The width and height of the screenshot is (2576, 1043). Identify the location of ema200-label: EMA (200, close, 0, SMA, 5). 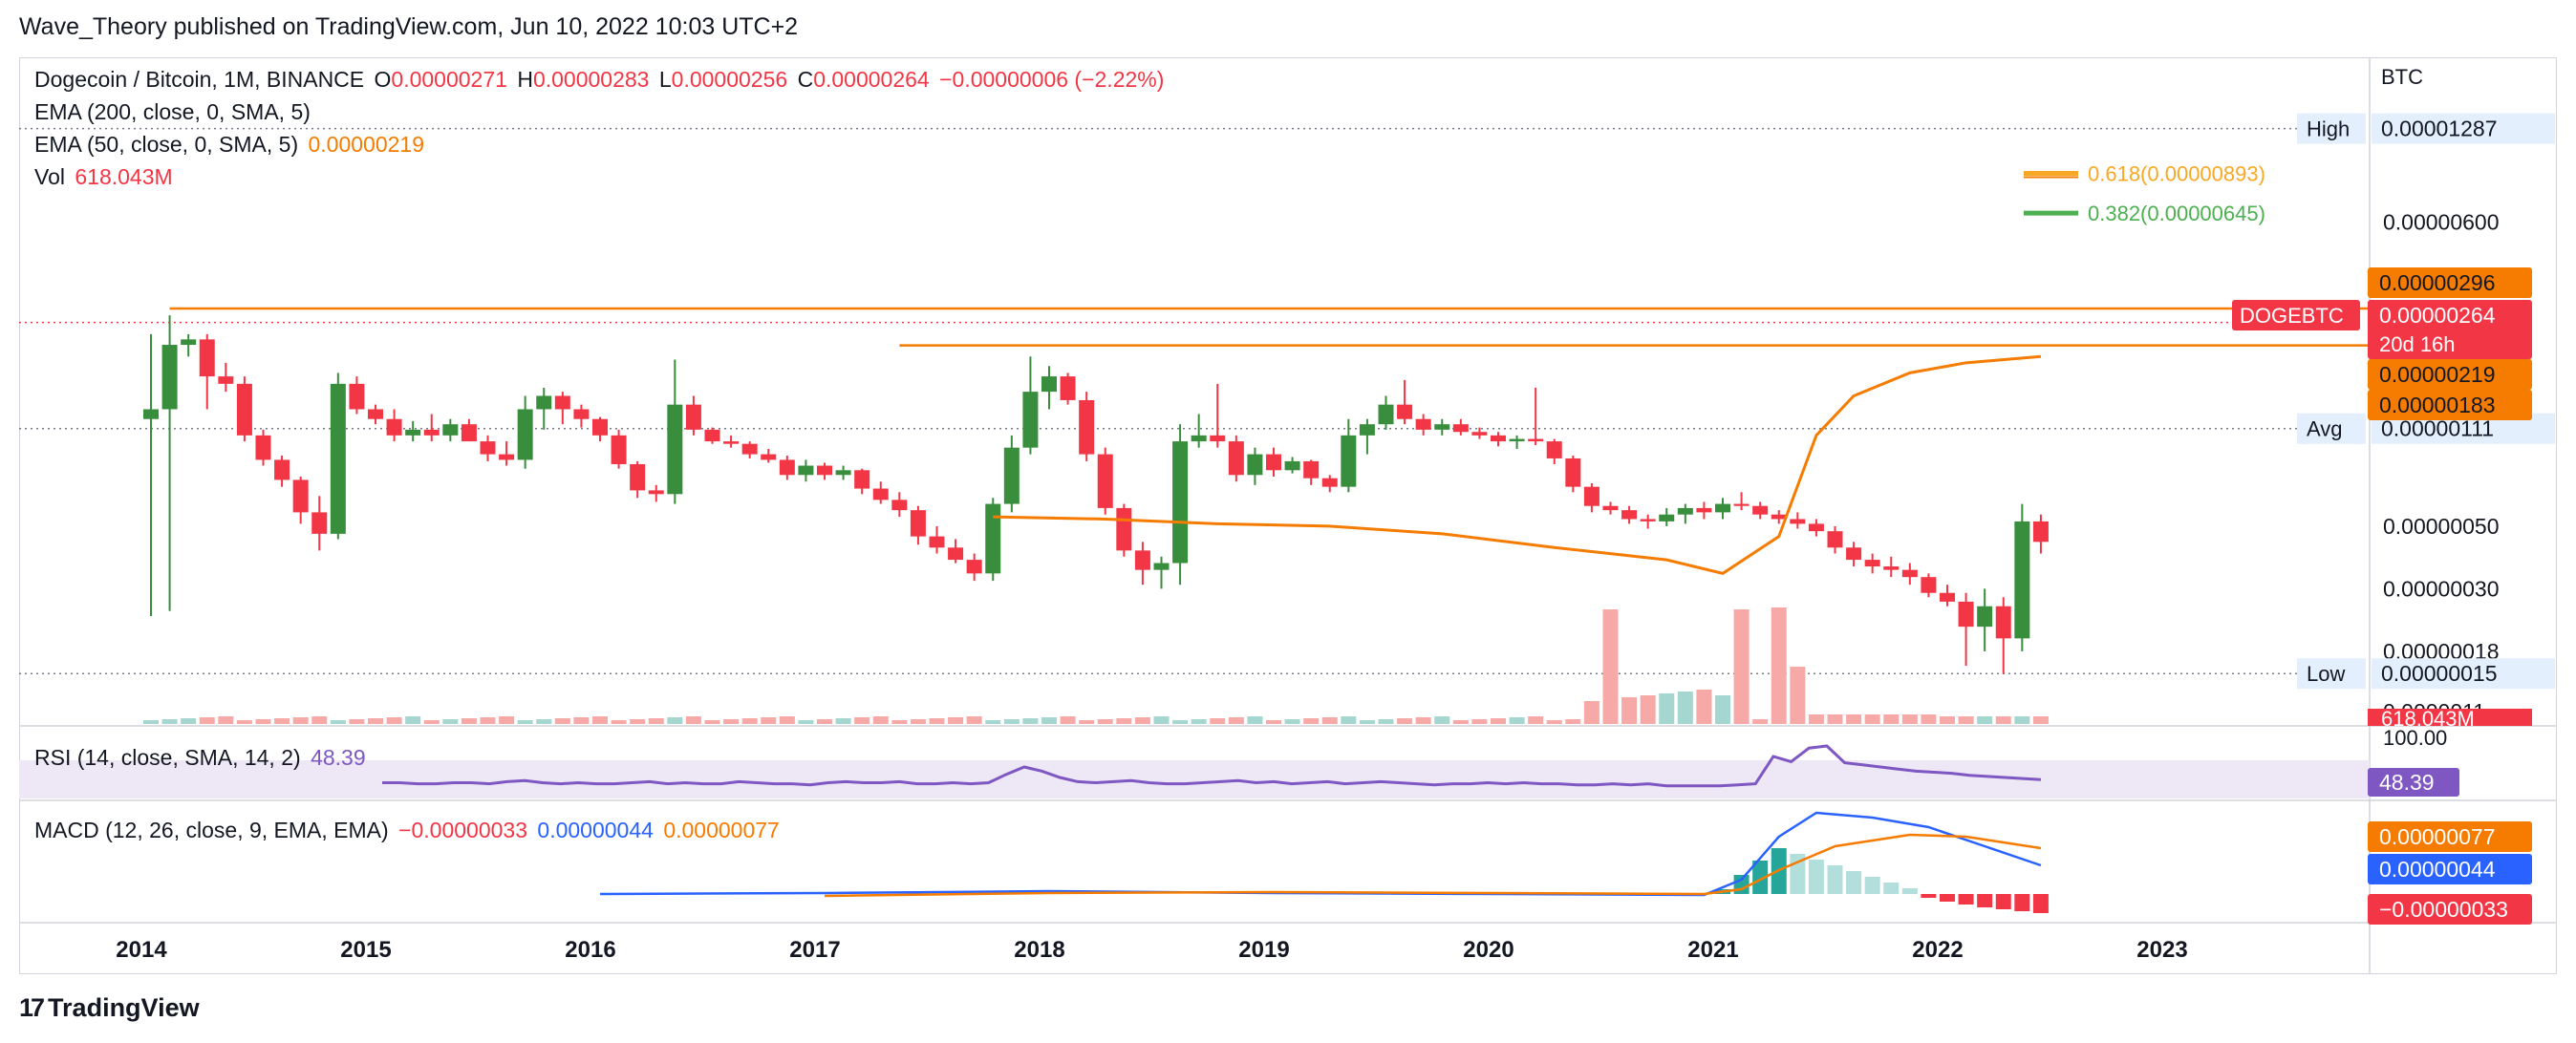
(172, 112).